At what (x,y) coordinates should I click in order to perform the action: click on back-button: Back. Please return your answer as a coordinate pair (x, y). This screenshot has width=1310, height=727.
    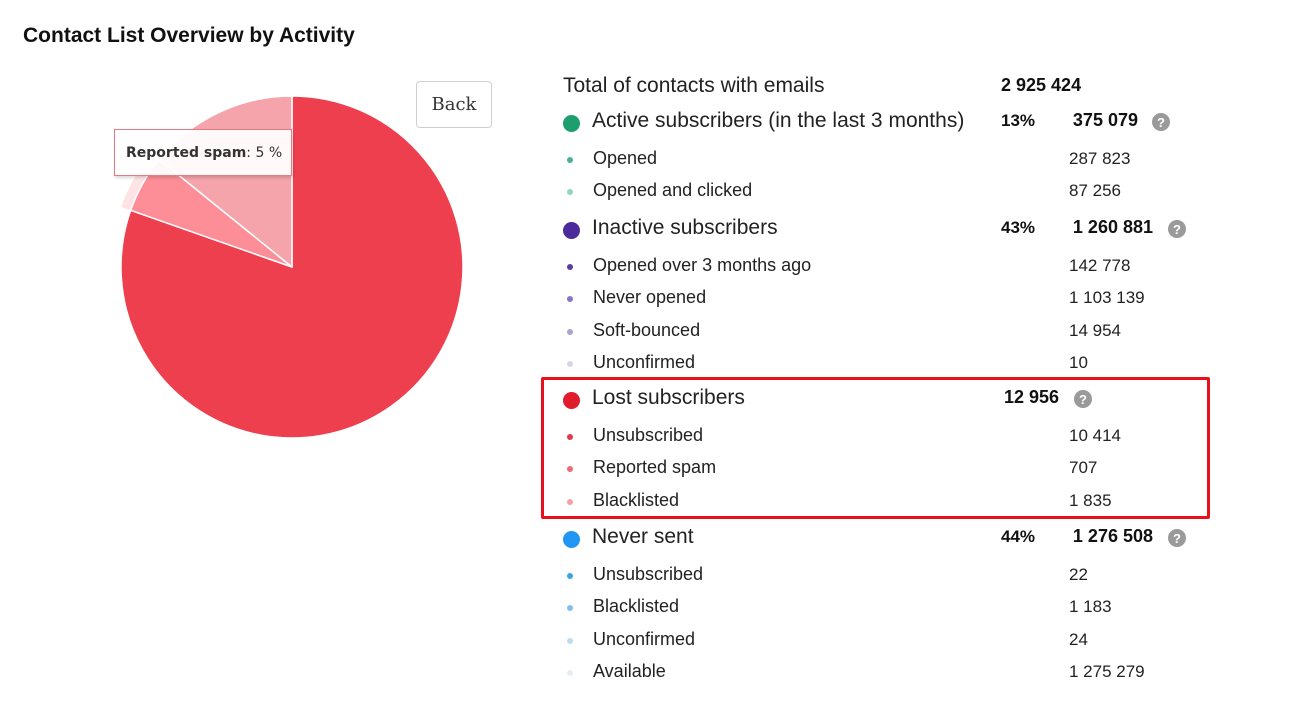
    Looking at the image, I should click on (454, 104).